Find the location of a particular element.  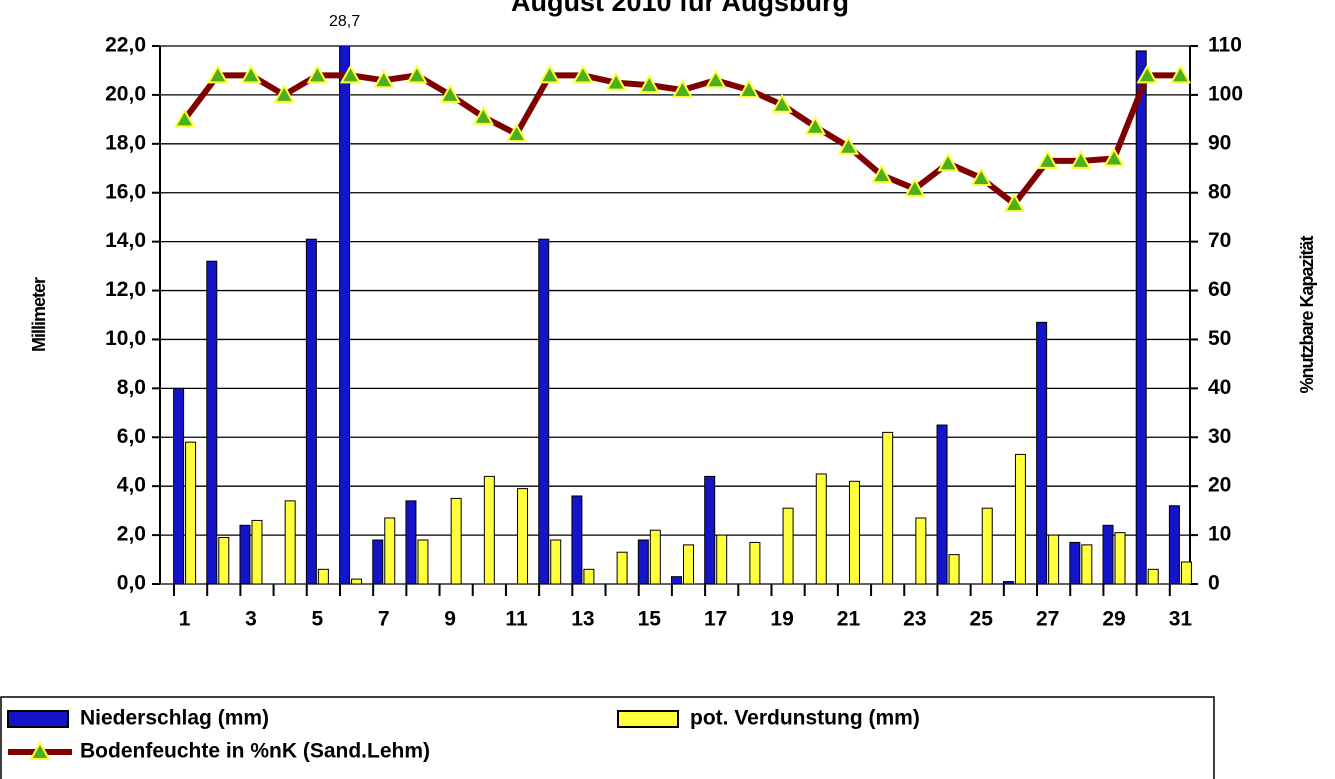

y2-tick-label: 40 is located at coordinates (1219, 387).